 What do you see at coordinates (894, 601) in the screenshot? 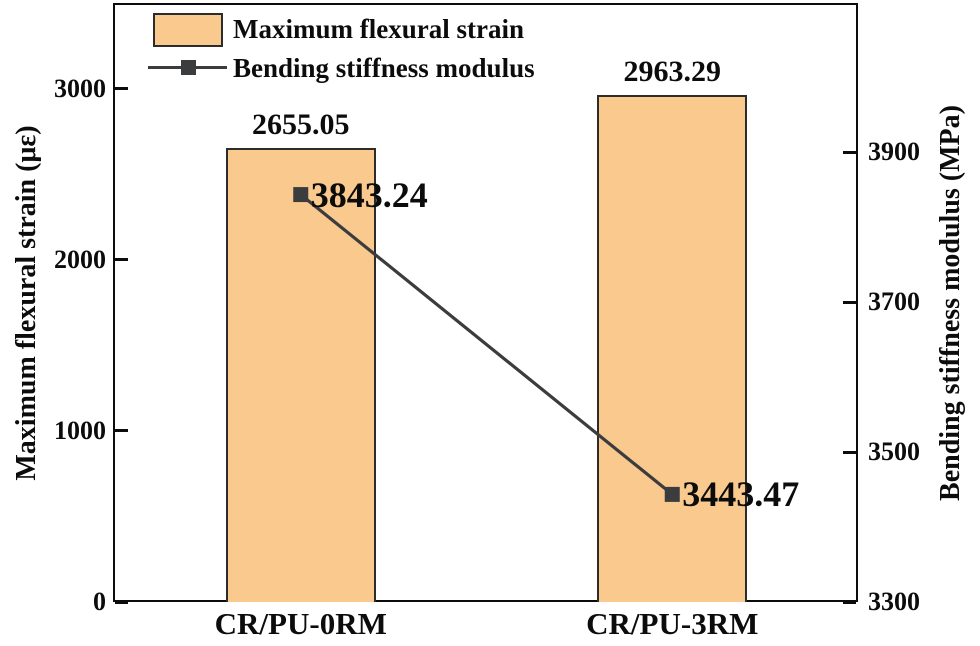
I see `y-axis-right-tick-label: 3300` at bounding box center [894, 601].